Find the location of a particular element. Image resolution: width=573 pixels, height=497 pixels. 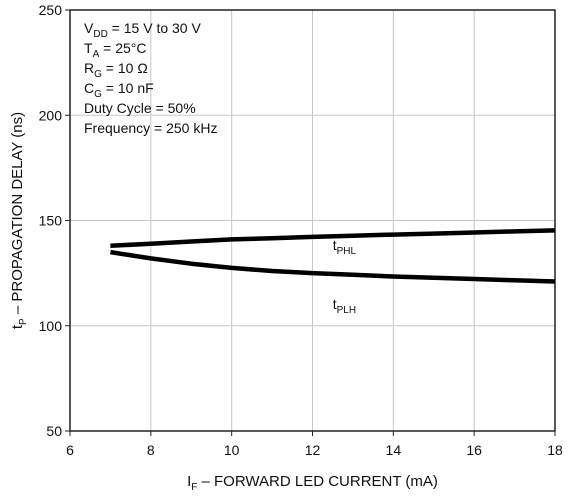

y-tick-label: 200 is located at coordinates (51, 115).